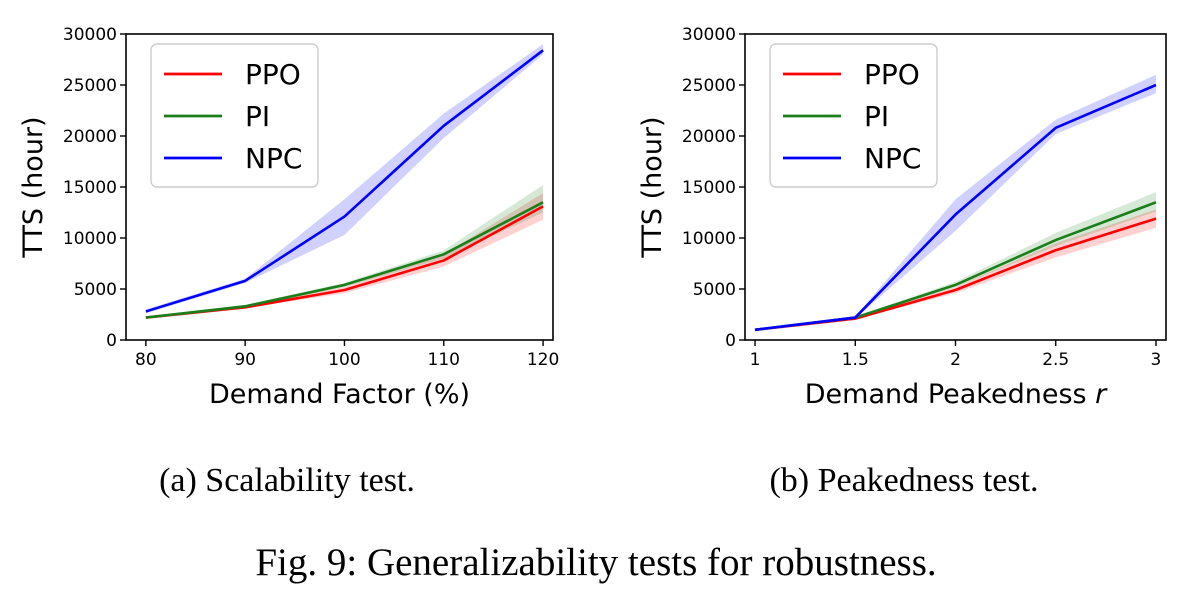 Image resolution: width=1192 pixels, height=606 pixels. I want to click on x-tick-label: 120, so click(543, 360).